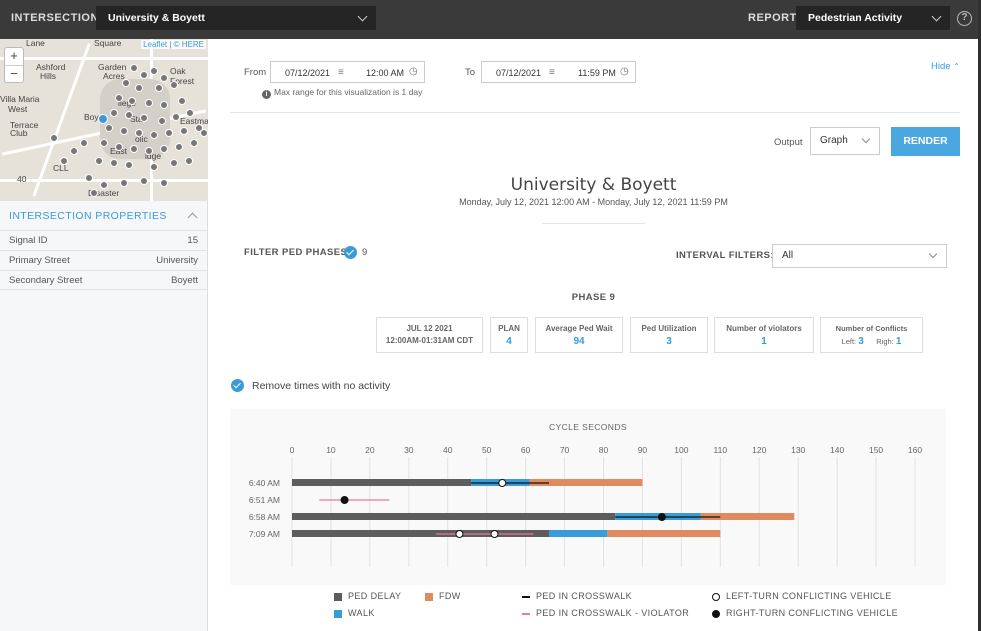 The width and height of the screenshot is (981, 631). What do you see at coordinates (725, 255) in the screenshot?
I see `interval-filters-label: INTERVAL FILTERS:` at bounding box center [725, 255].